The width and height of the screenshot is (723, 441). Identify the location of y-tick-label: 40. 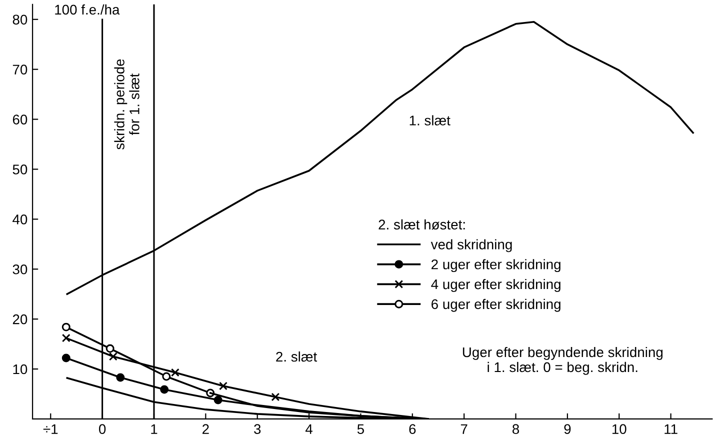
(20, 219).